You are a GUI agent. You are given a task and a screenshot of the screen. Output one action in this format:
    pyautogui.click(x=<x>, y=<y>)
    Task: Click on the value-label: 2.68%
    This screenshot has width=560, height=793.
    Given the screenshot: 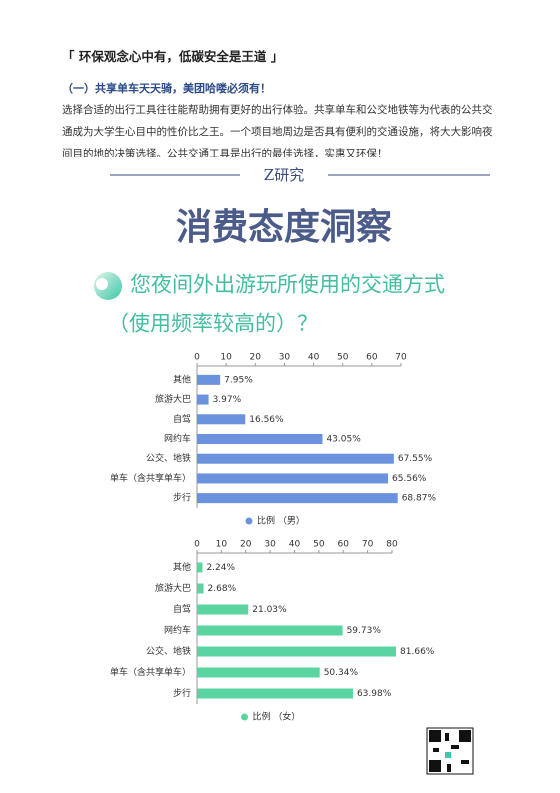 What is the action you would take?
    pyautogui.click(x=222, y=589)
    